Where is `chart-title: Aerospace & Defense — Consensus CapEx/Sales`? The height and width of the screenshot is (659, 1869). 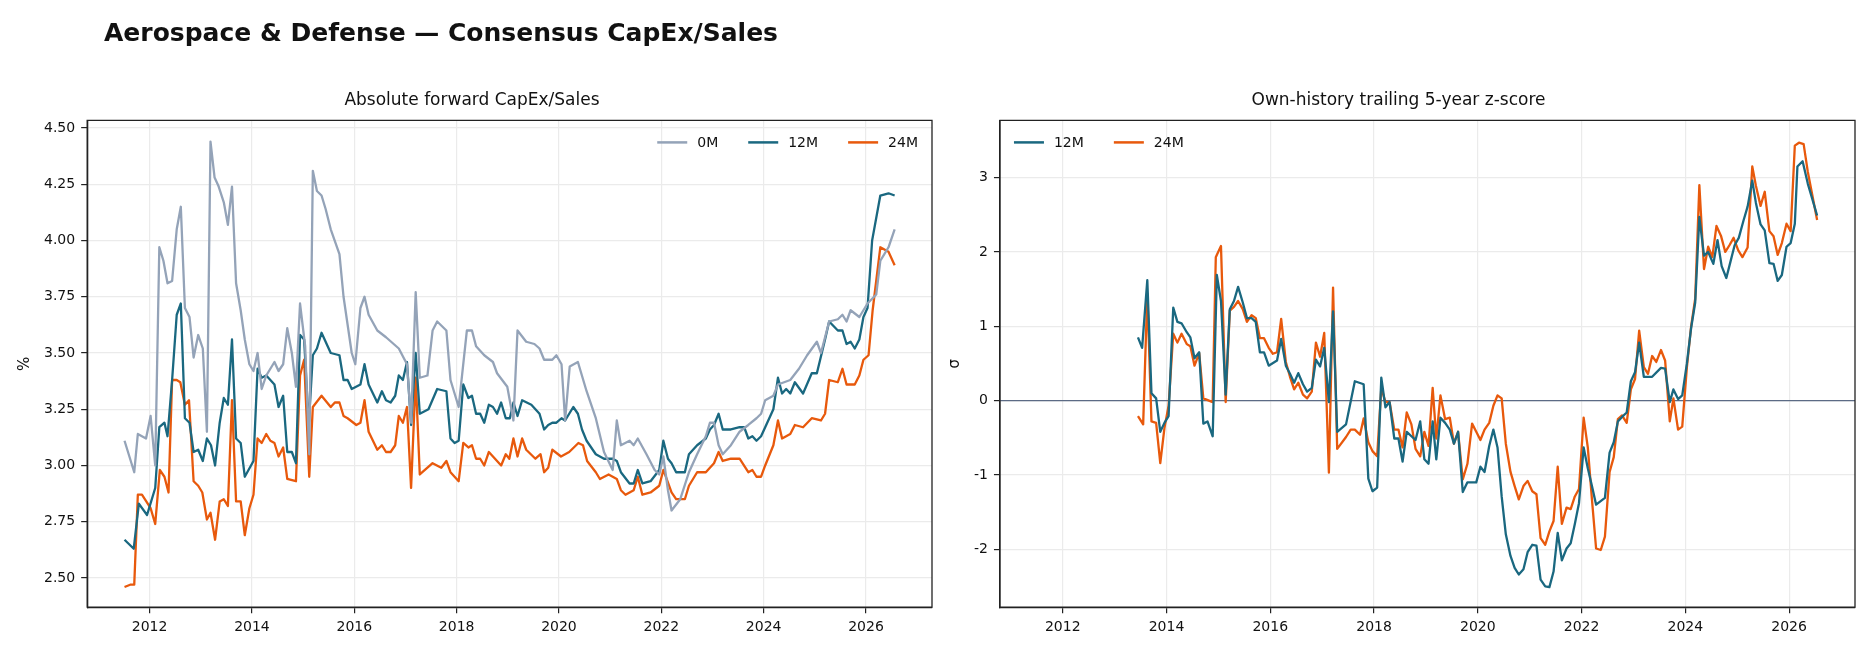 chart-title: Aerospace & Defense — Consensus CapEx/Sales is located at coordinates (441, 32).